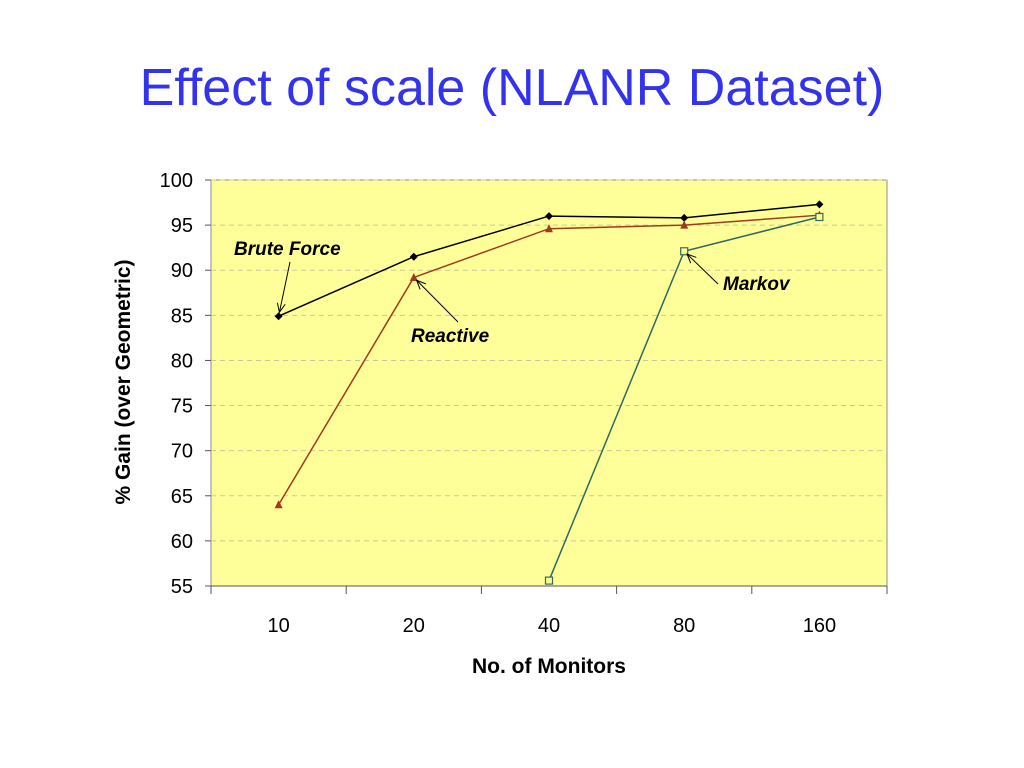 This screenshot has width=1024, height=768. Describe the element at coordinates (278, 626) in the screenshot. I see `x-tick-label: 10` at that location.